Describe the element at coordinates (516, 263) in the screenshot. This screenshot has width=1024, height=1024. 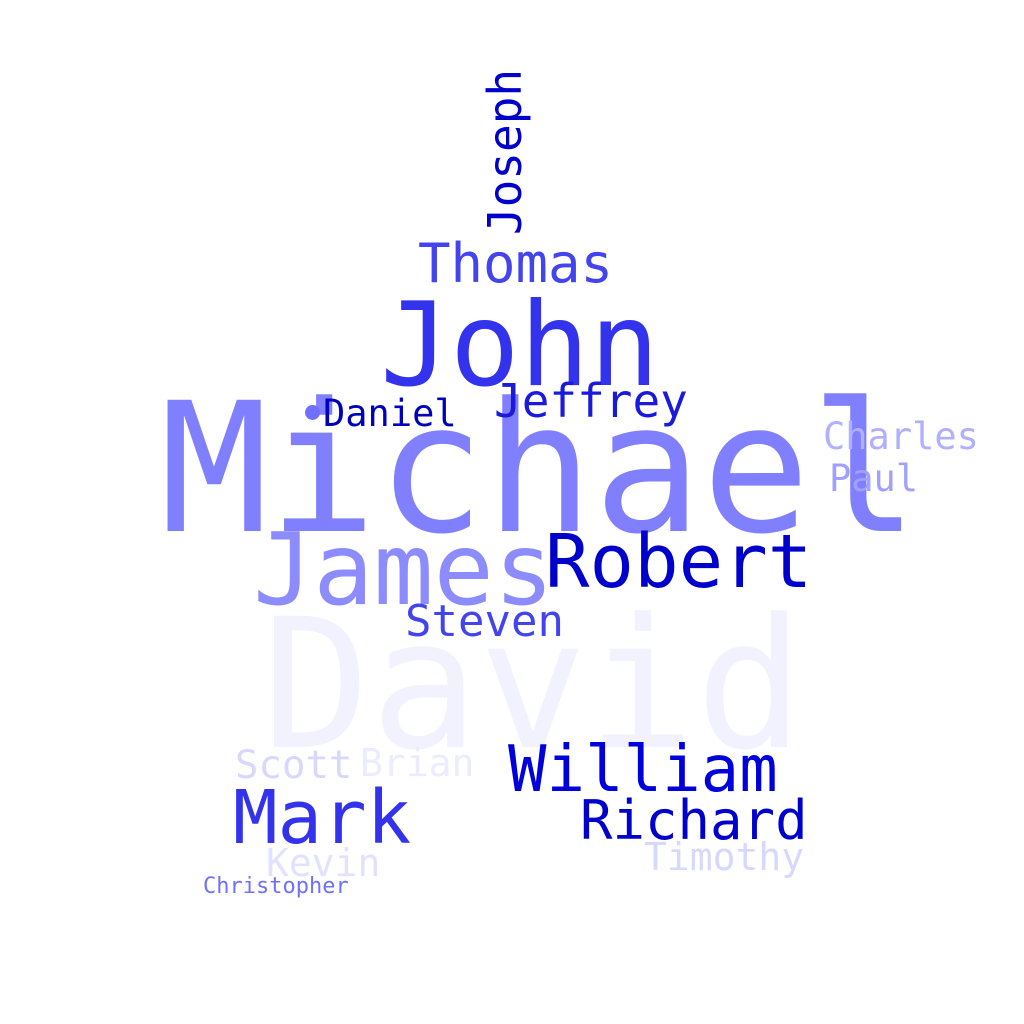
I see `word-thomas: Thomas` at that location.